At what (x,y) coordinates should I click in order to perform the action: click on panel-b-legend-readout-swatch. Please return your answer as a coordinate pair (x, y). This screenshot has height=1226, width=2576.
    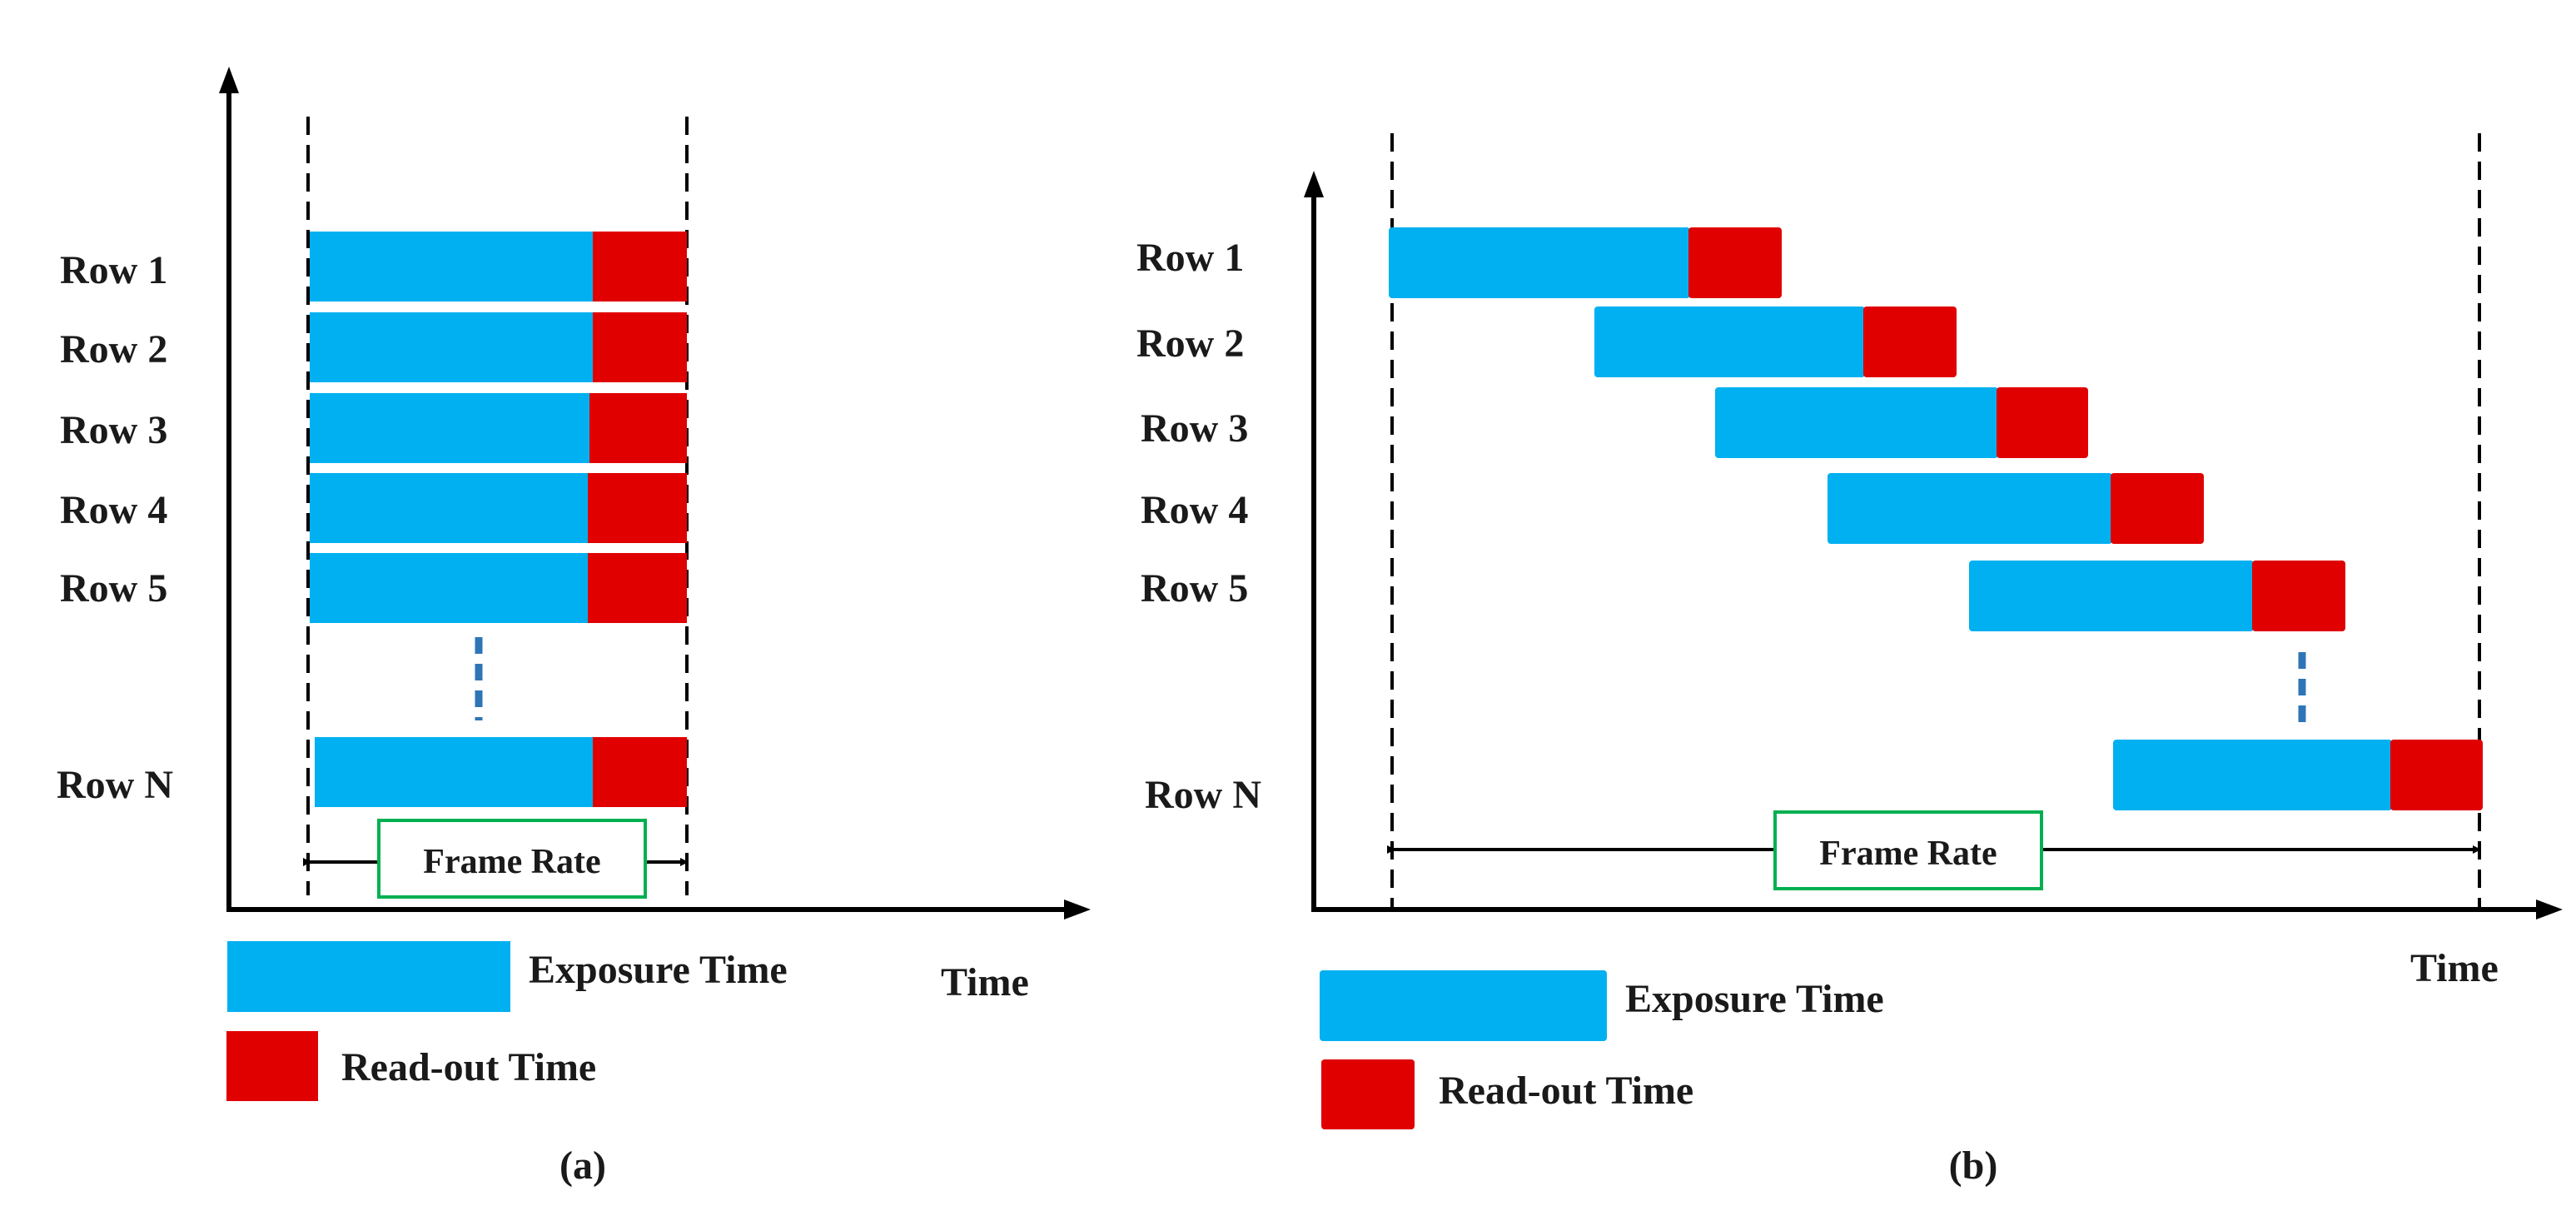
    Looking at the image, I should click on (1368, 1094).